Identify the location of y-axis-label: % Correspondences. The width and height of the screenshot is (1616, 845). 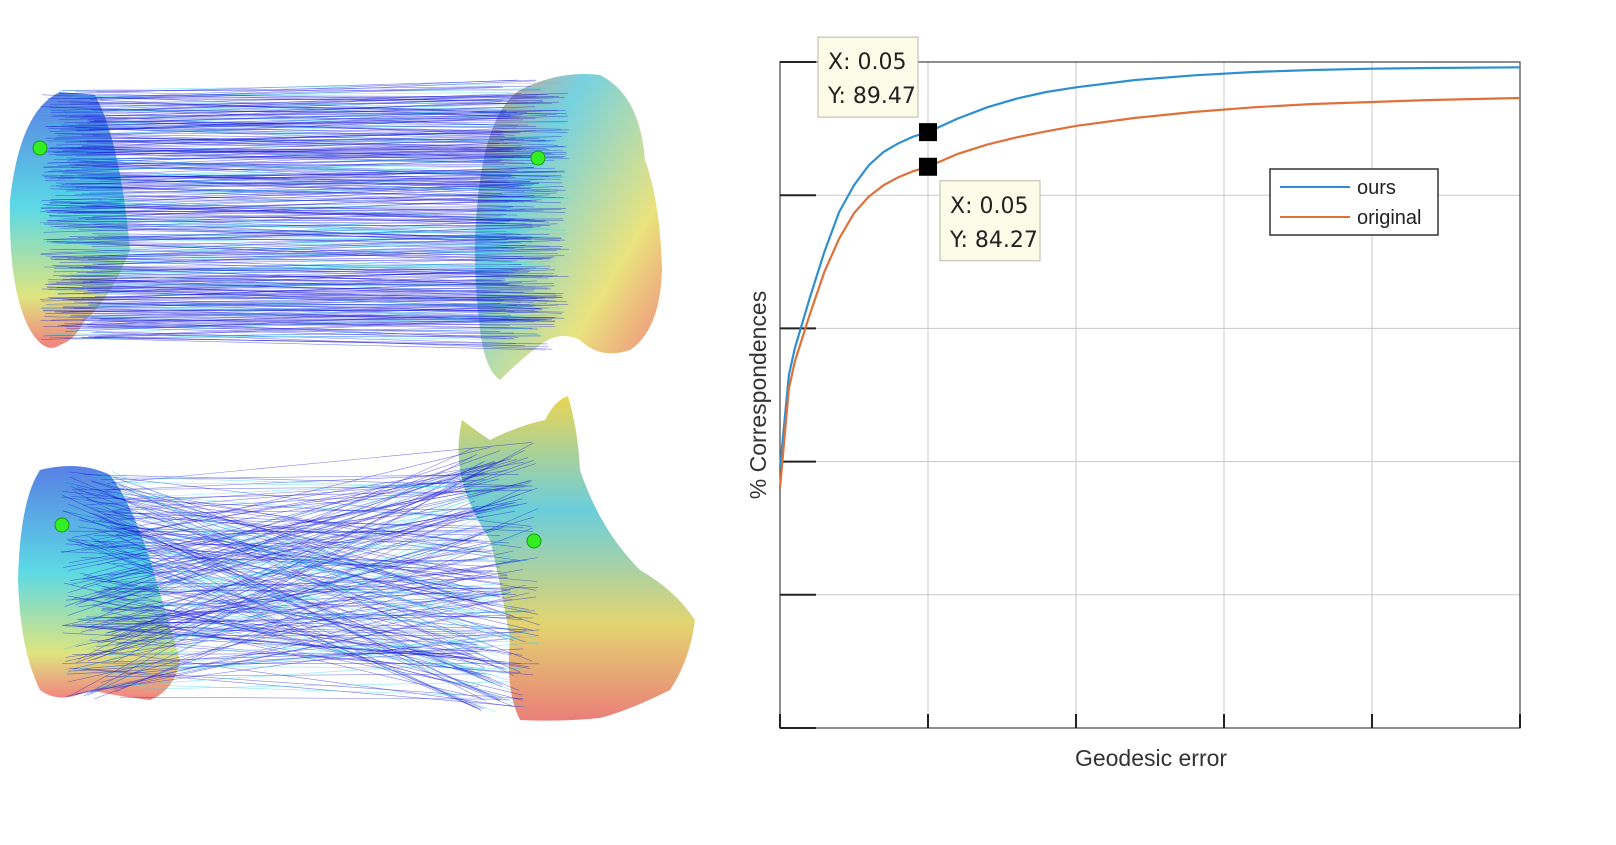
(758, 395).